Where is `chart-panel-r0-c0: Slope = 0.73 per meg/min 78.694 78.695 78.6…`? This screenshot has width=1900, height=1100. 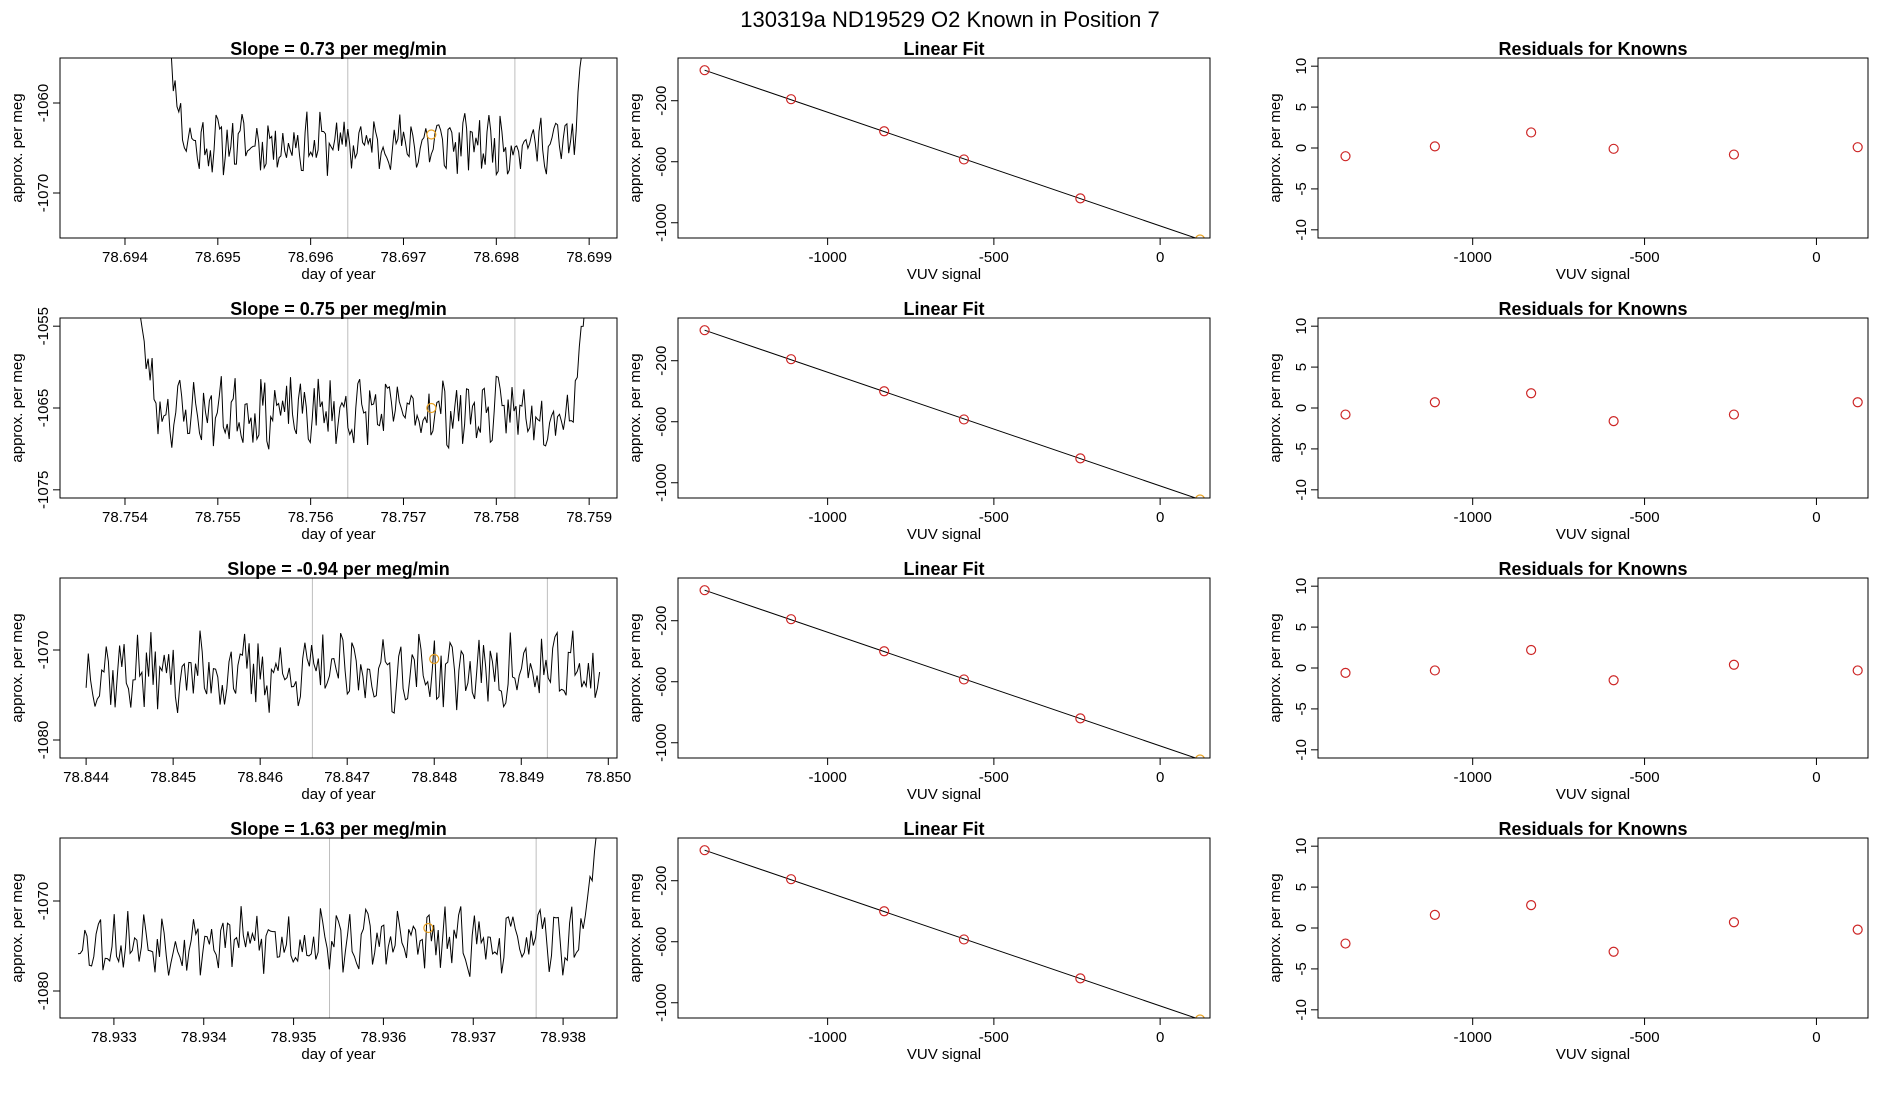
chart-panel-r0-c0: Slope = 0.73 per meg/min 78.694 78.695 78.6… is located at coordinates (313, 161).